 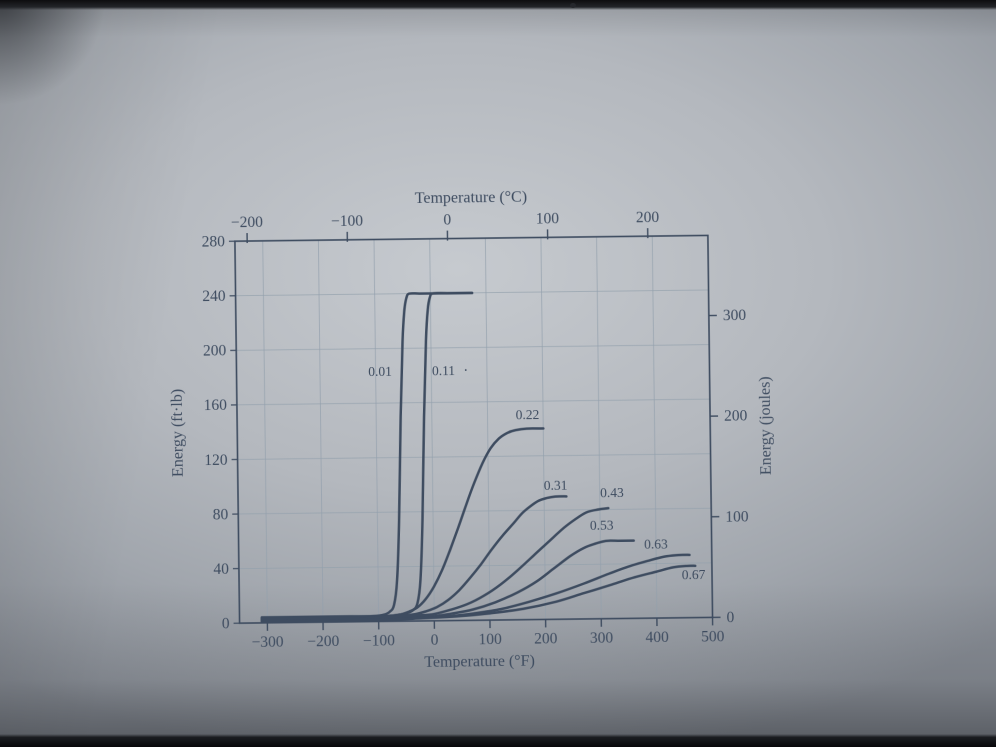 What do you see at coordinates (216, 405) in the screenshot?
I see `tick-label-left: 160` at bounding box center [216, 405].